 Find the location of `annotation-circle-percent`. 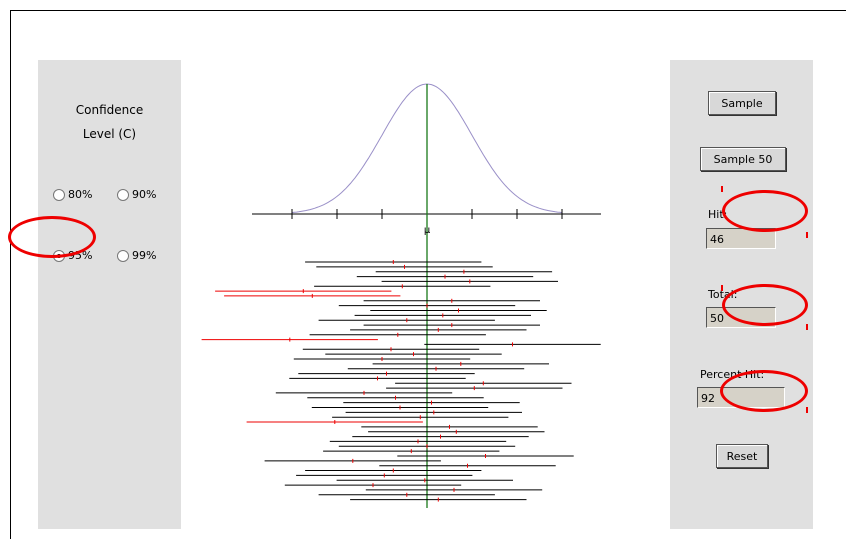

annotation-circle-percent is located at coordinates (764, 391).